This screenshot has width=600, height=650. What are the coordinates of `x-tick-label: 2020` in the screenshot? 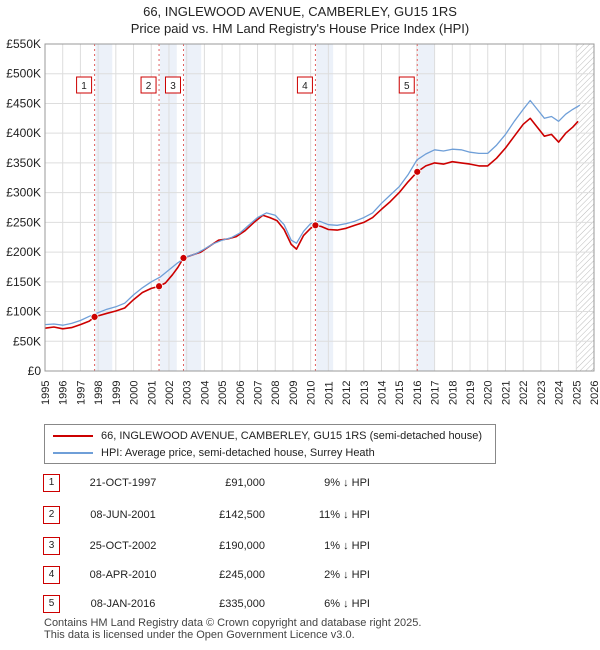 It's located at (489, 393).